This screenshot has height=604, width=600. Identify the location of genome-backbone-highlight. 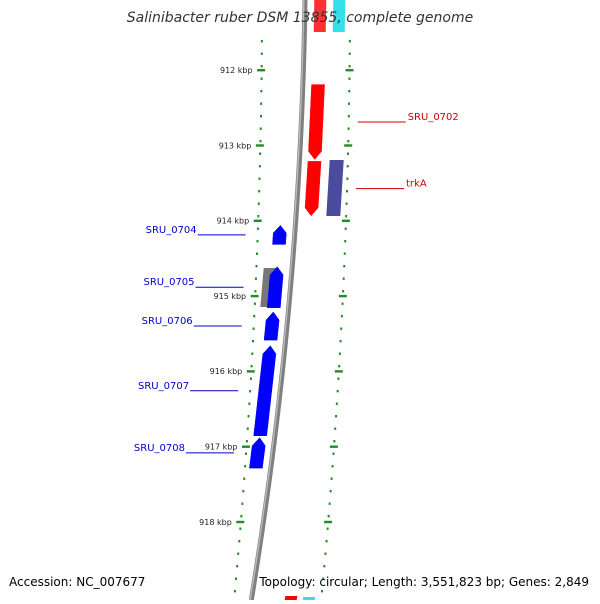
(277, 300).